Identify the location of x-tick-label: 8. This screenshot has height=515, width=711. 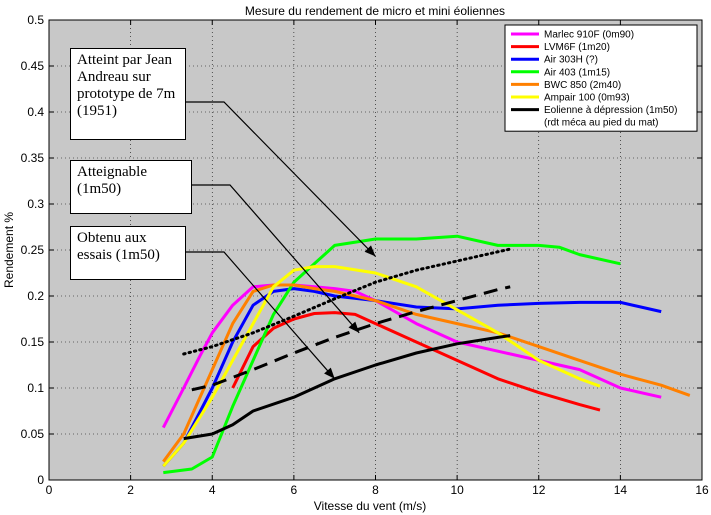
(375, 490).